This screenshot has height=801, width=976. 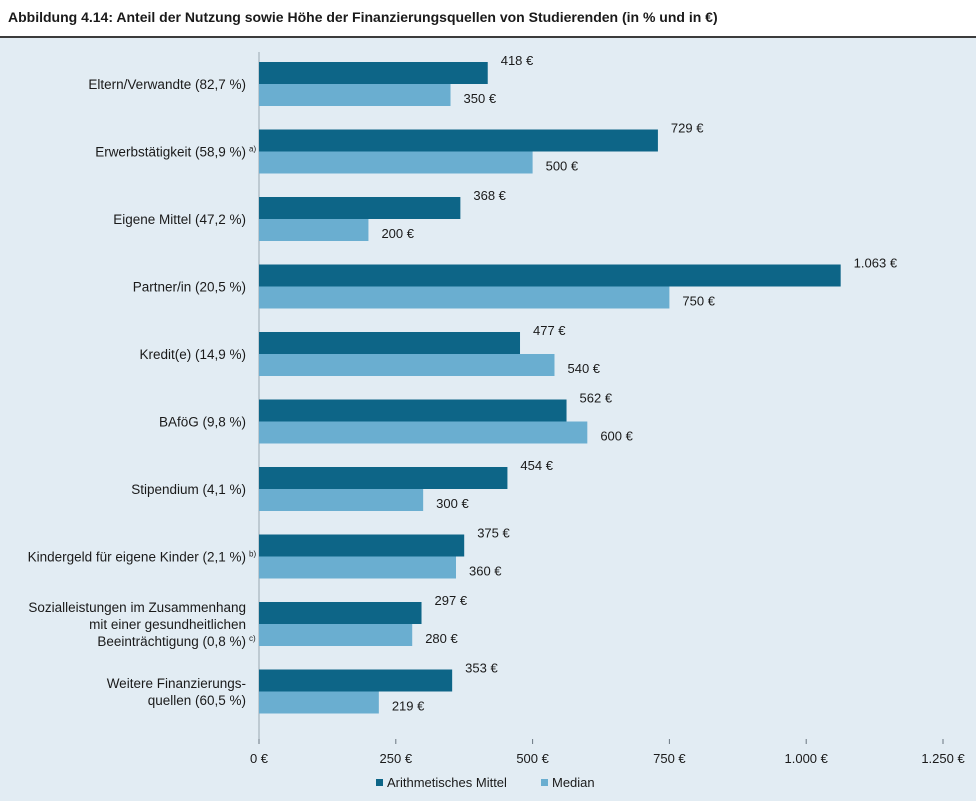 I want to click on category-label-line: quellen (60,5 %), so click(x=197, y=700).